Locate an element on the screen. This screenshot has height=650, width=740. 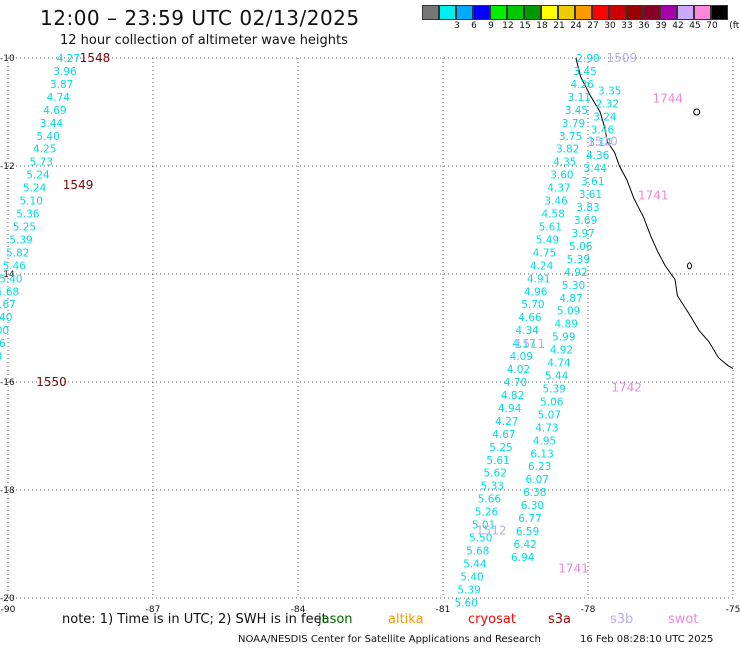
wave-height-value: 2.32 is located at coordinates (607, 104).